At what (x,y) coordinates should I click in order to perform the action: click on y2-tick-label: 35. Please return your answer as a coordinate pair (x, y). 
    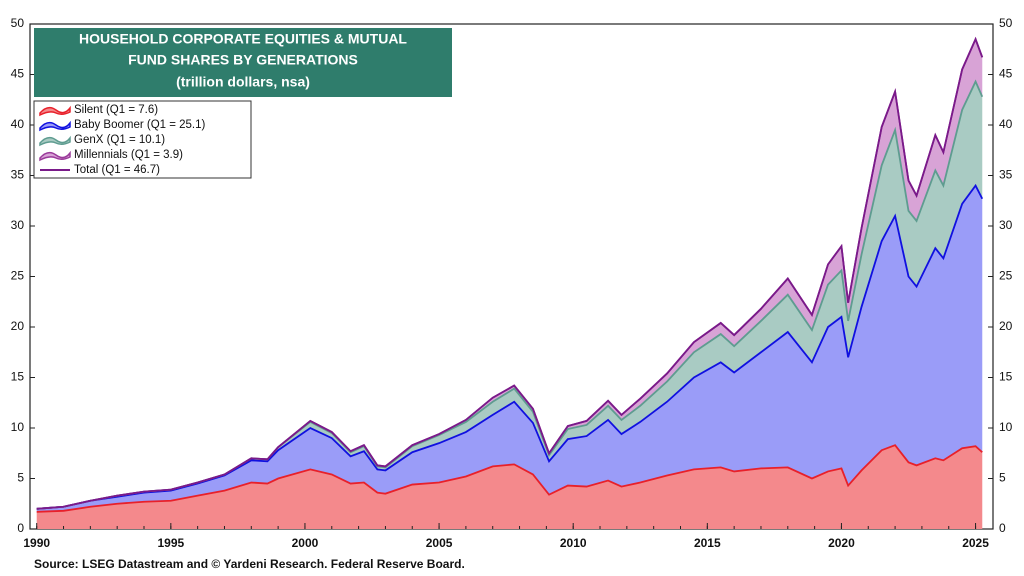
    Looking at the image, I should click on (1006, 175).